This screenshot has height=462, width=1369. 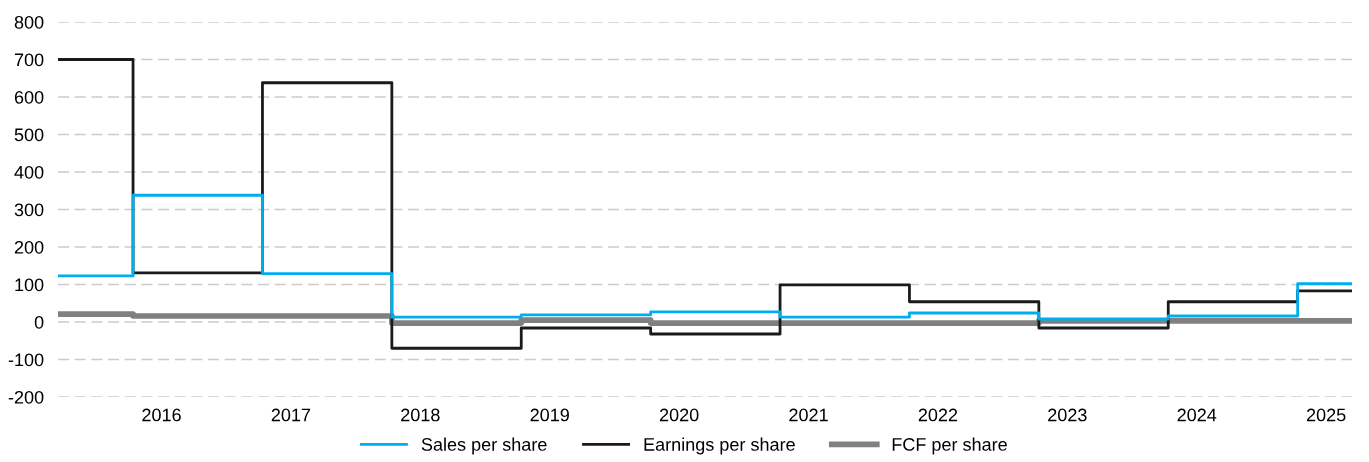 I want to click on x-tick-label: 2019, so click(x=549, y=415).